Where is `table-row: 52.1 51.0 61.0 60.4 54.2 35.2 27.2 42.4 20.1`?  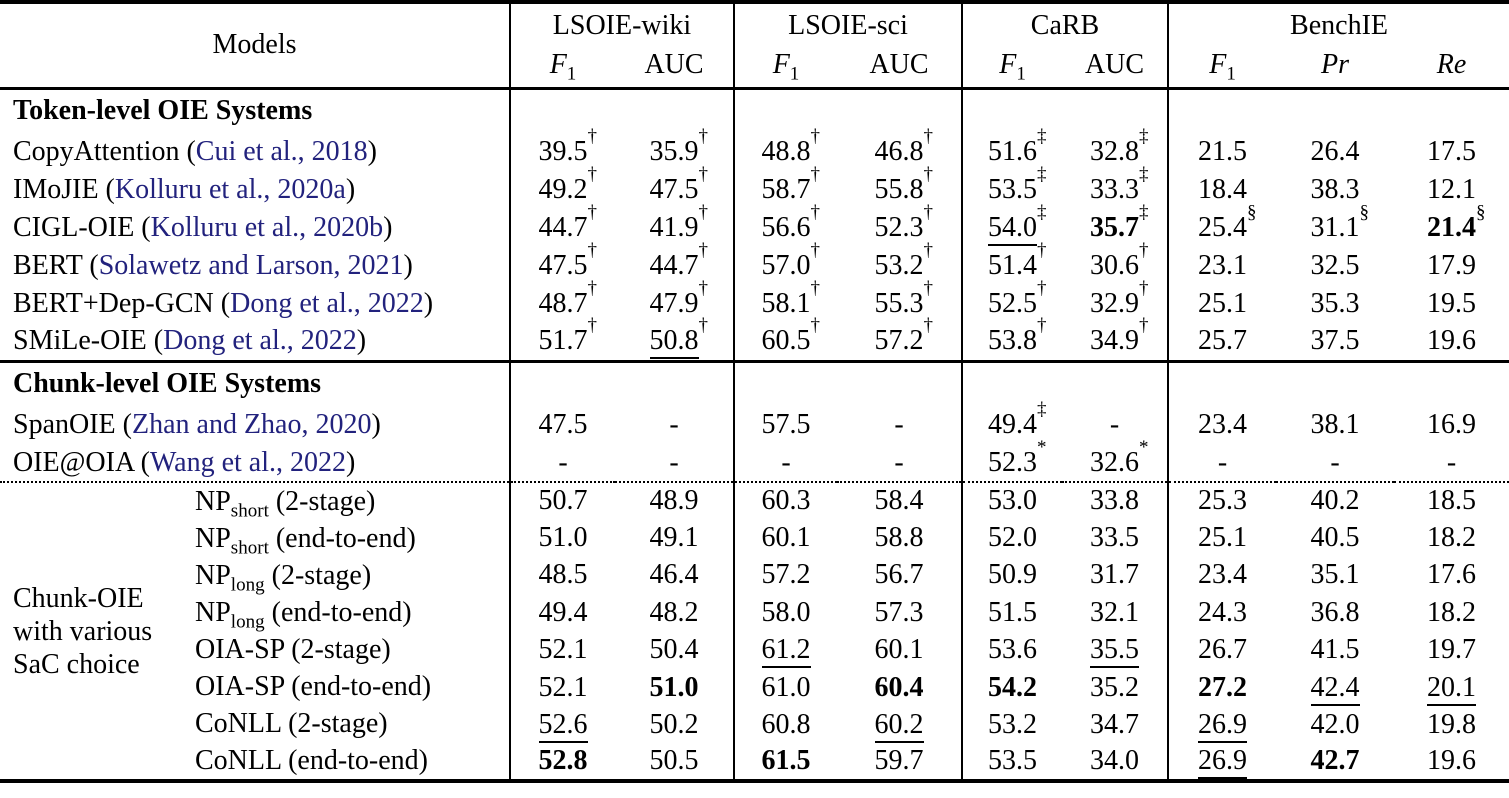 table-row: 52.1 51.0 61.0 60.4 54.2 35.2 27.2 42.4 20.1 is located at coordinates (754, 687).